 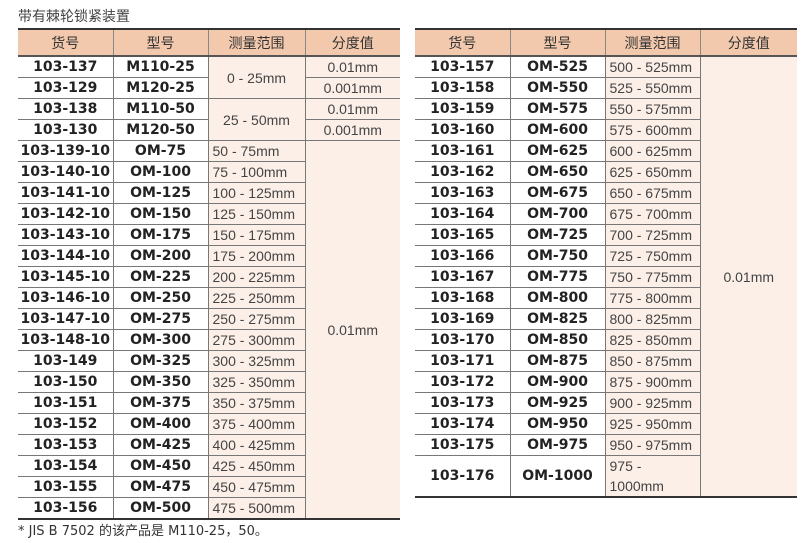 I want to click on model-cell: OM-475, so click(x=160, y=487).